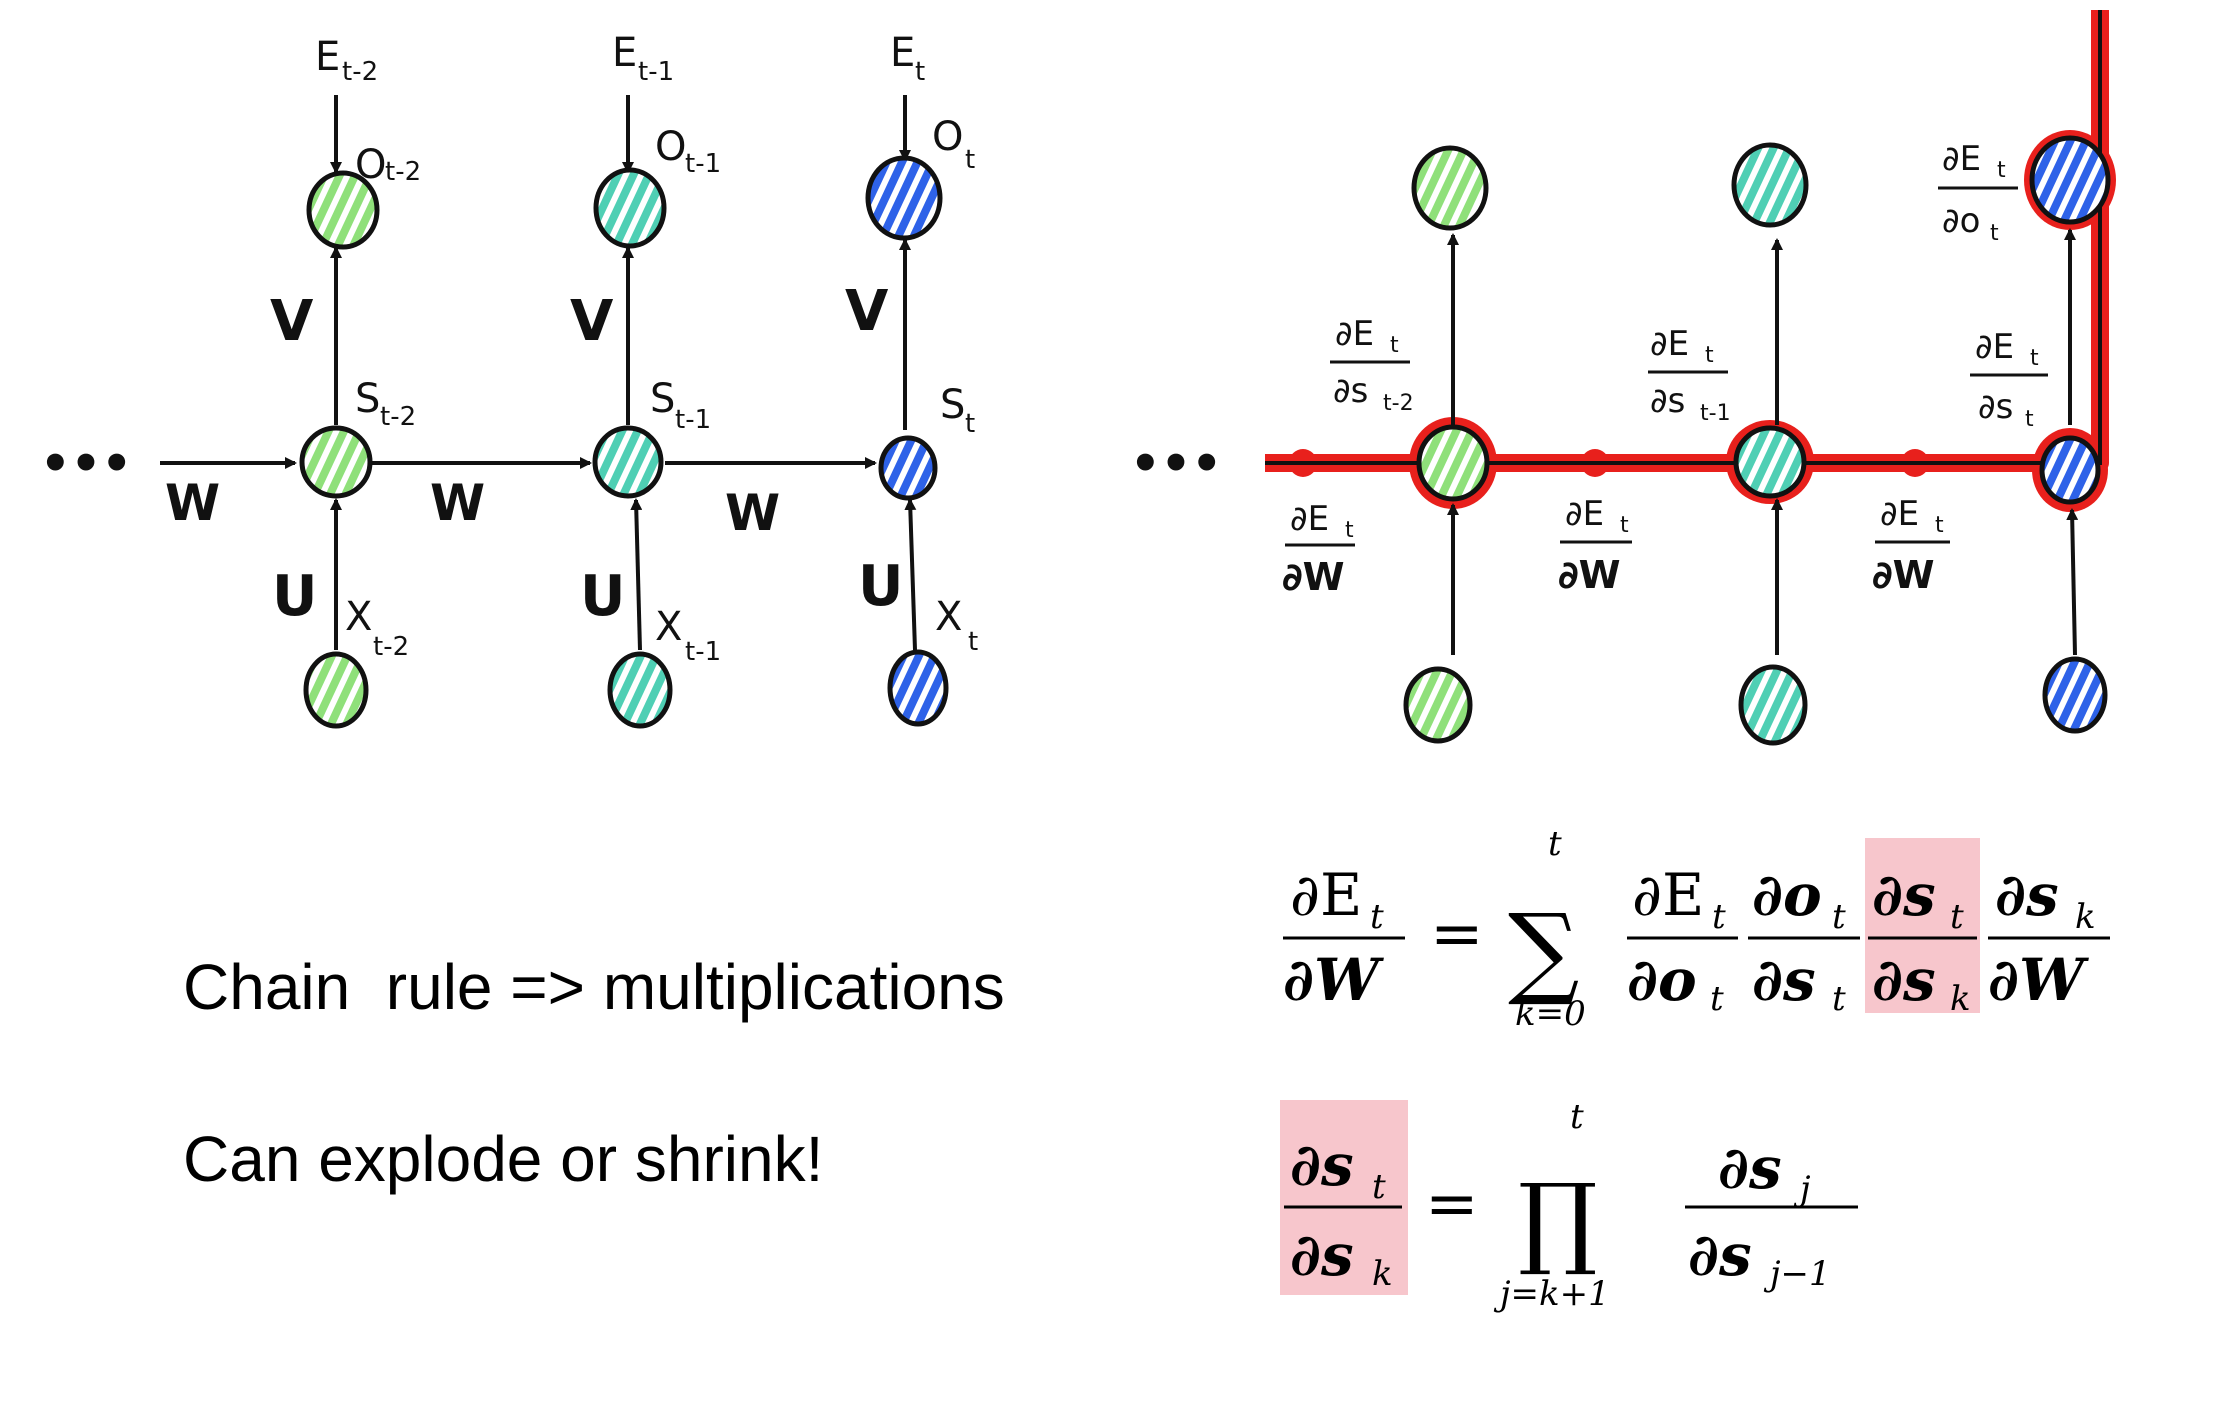 The height and width of the screenshot is (1423, 2215). Describe the element at coordinates (370, 165) in the screenshot. I see `o-label-t-2: O` at that location.